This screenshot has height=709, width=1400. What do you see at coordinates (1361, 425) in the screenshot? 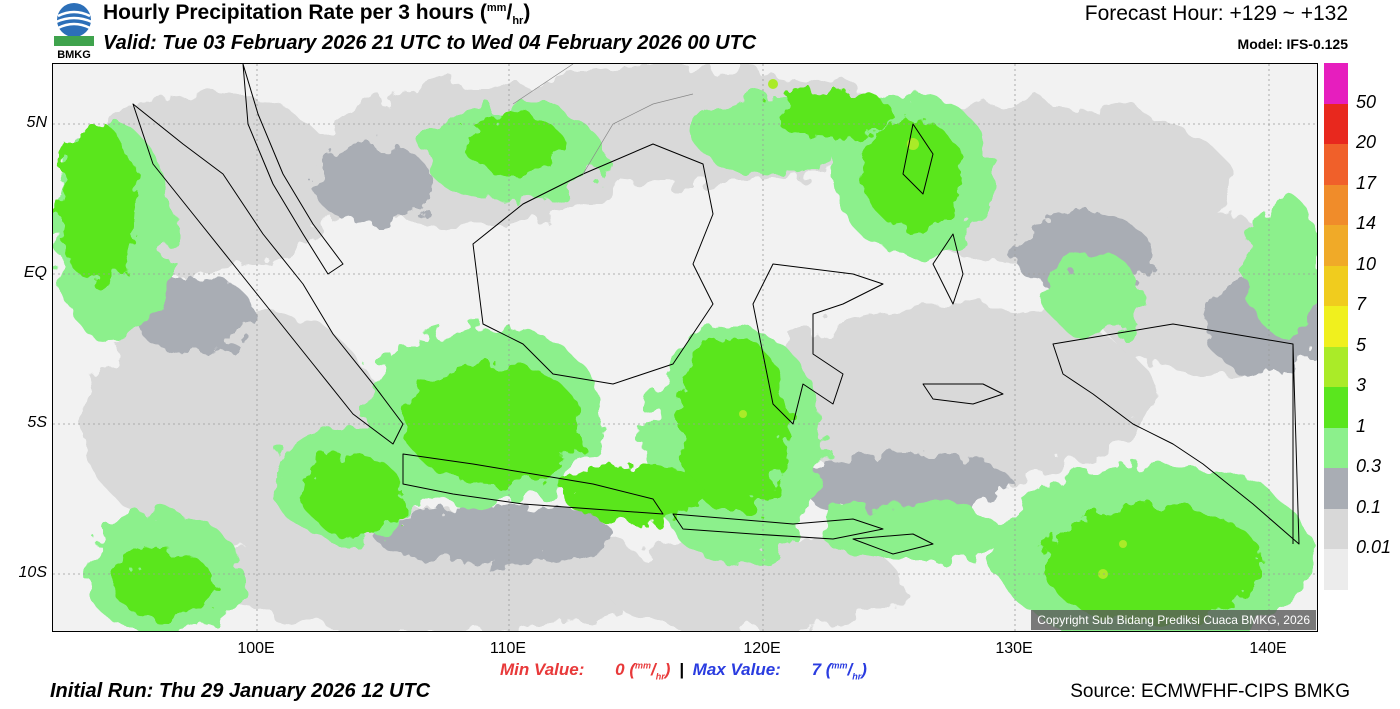
I see `legend-tick-label: 1` at bounding box center [1361, 425].